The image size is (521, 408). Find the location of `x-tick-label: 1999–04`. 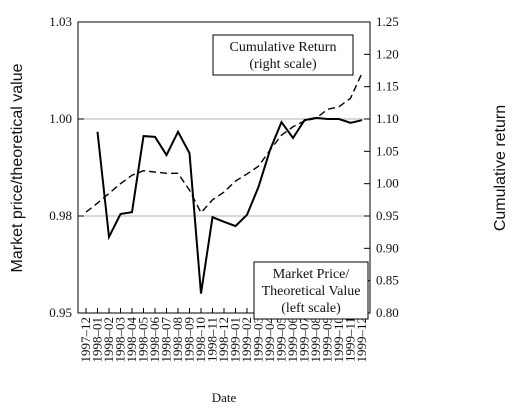

x-tick-label: 1999–04 is located at coordinates (269, 340).